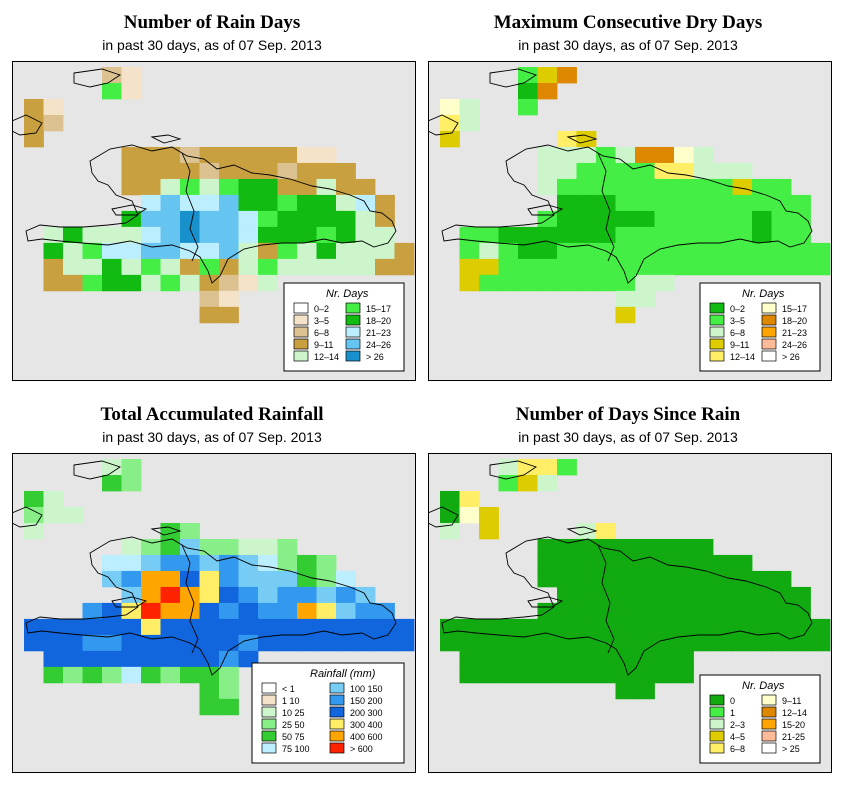 This screenshot has width=853, height=793. What do you see at coordinates (343, 674) in the screenshot?
I see `legend-title: Rainfall (mm)` at bounding box center [343, 674].